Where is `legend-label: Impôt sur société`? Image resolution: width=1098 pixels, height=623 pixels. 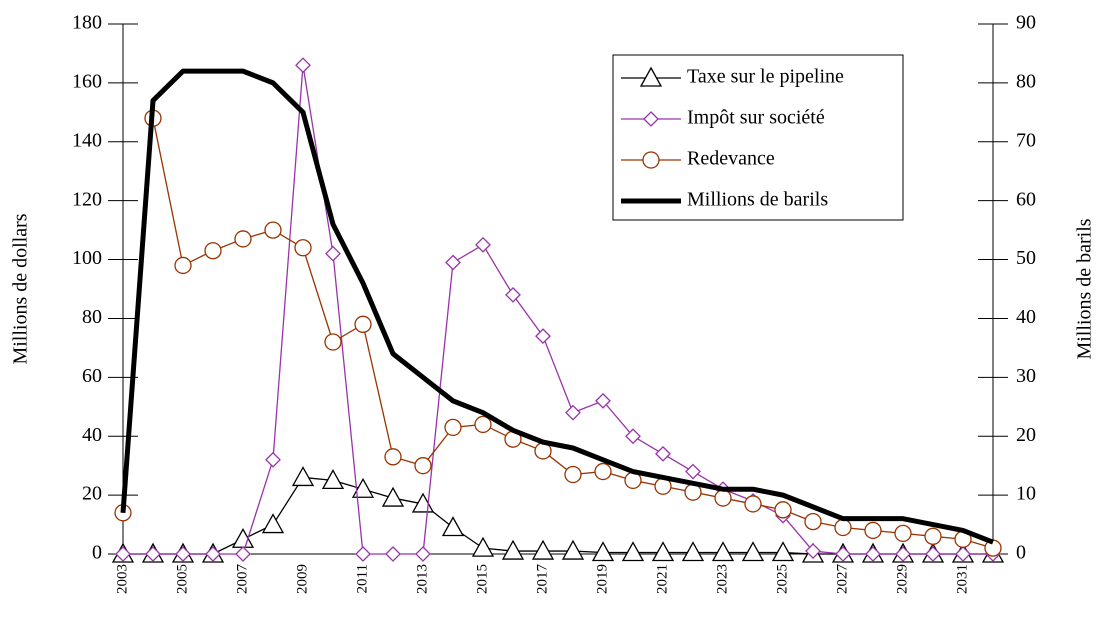 legend-label: Impôt sur société is located at coordinates (756, 118).